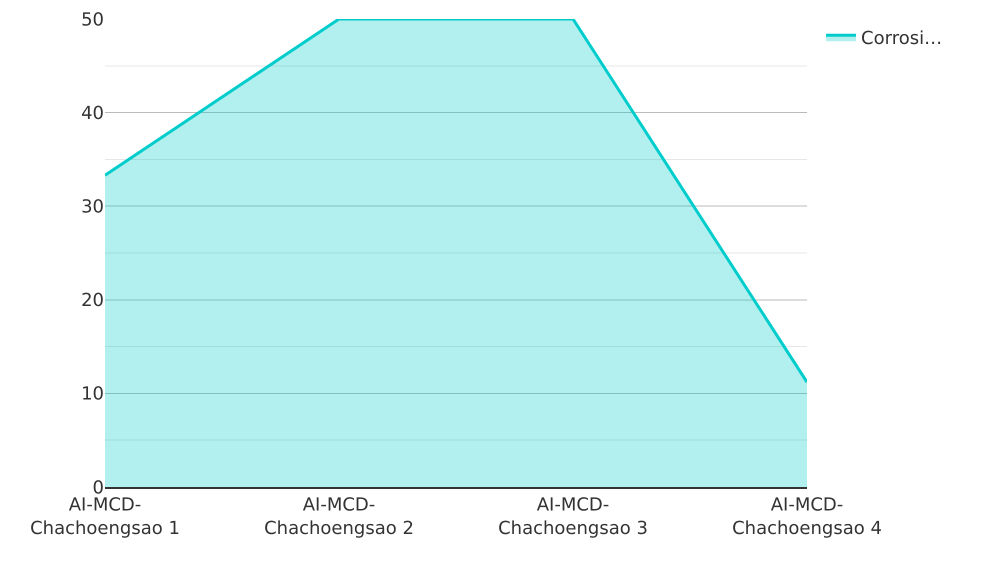 This screenshot has height=562, width=997. Describe the element at coordinates (339, 516) in the screenshot. I see `x-tick-label: AI-MCD-Chachoengsao 2` at that location.